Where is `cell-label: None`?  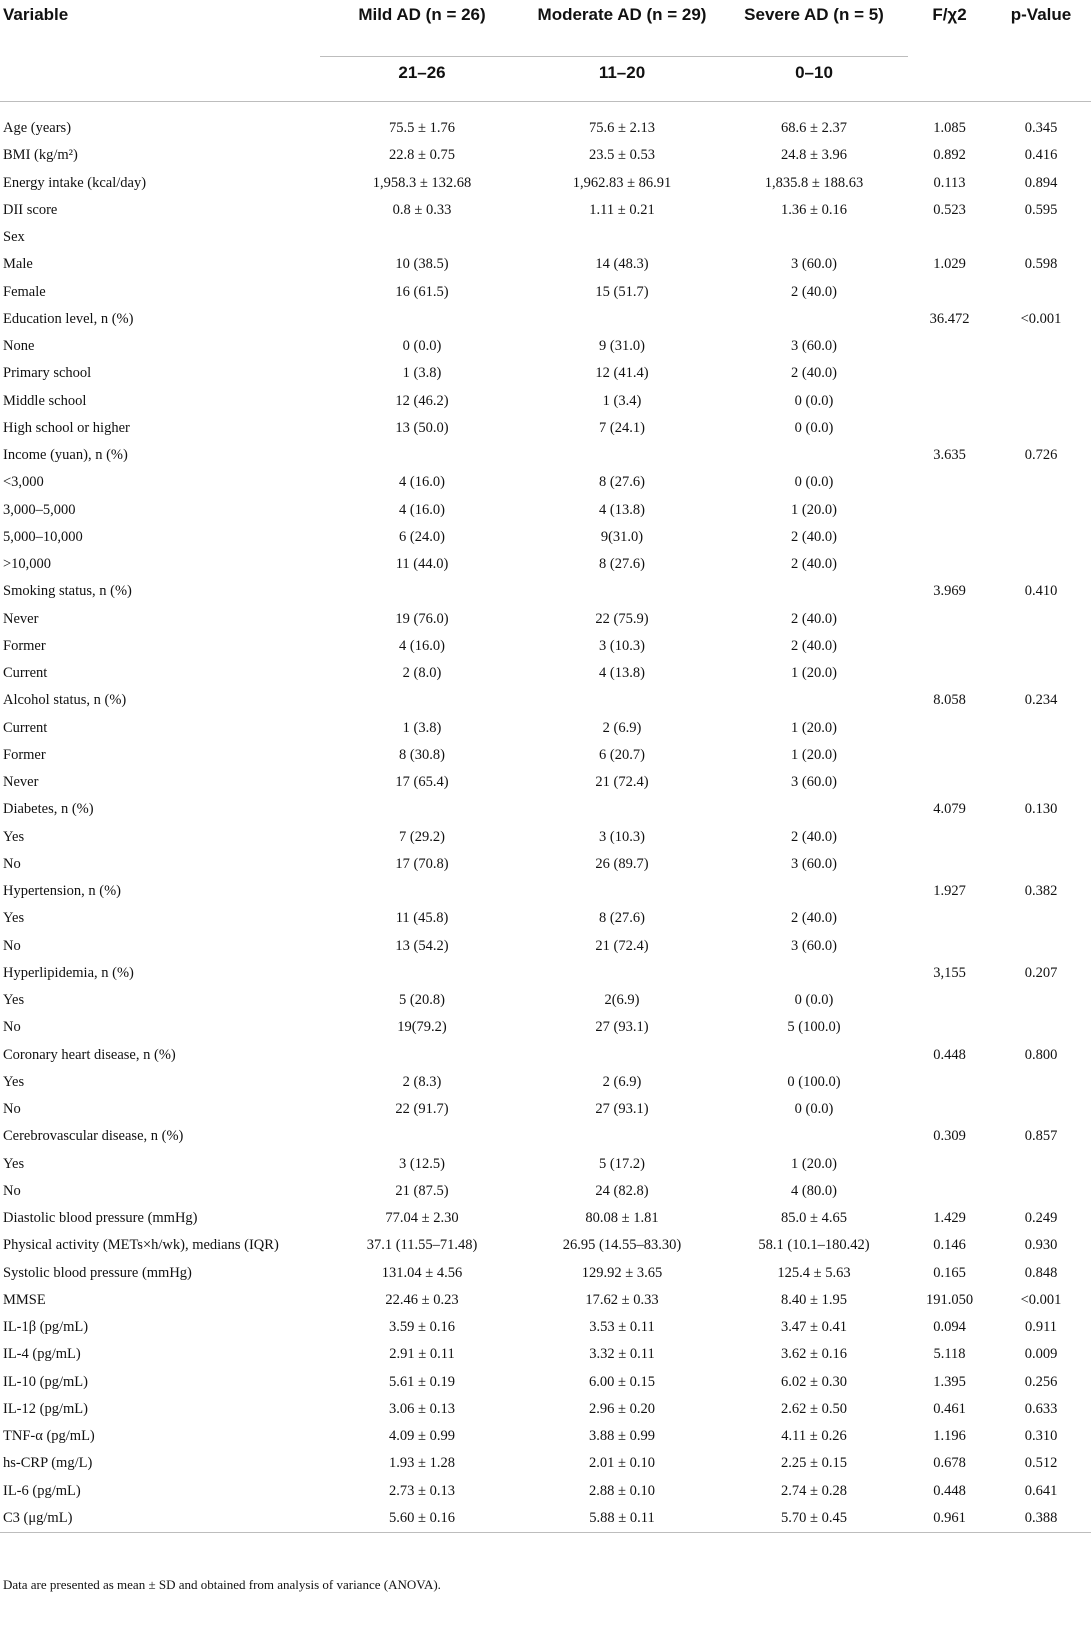 cell-label: None is located at coordinates (19, 346).